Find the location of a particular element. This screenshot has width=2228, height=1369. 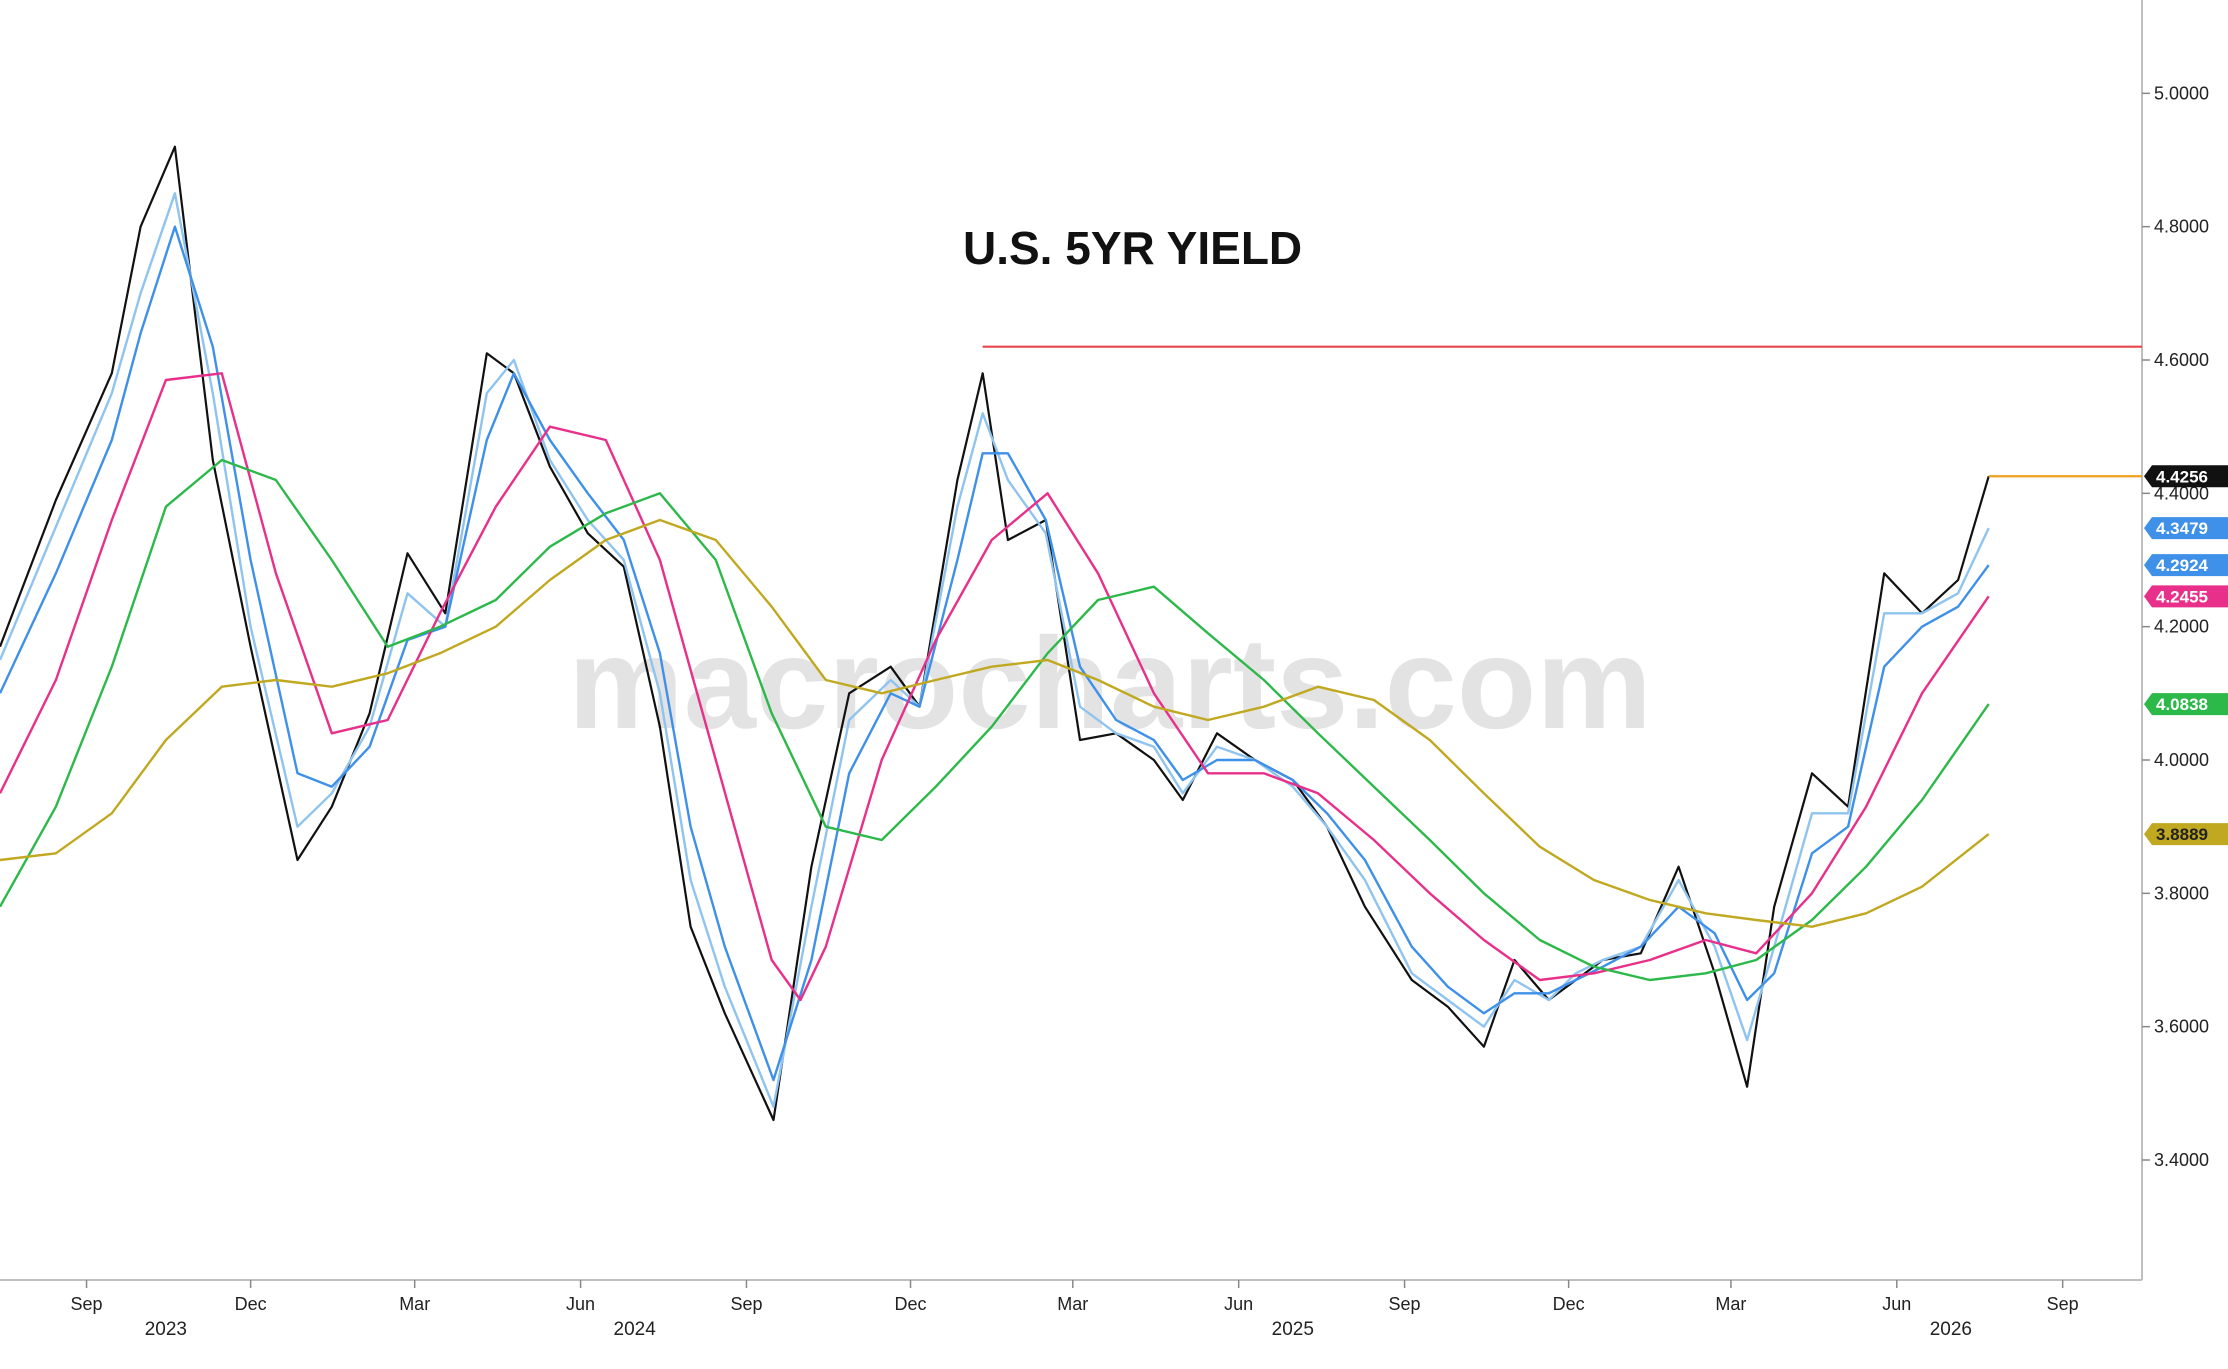

y-tick-label: 4.6000 is located at coordinates (2181, 360).